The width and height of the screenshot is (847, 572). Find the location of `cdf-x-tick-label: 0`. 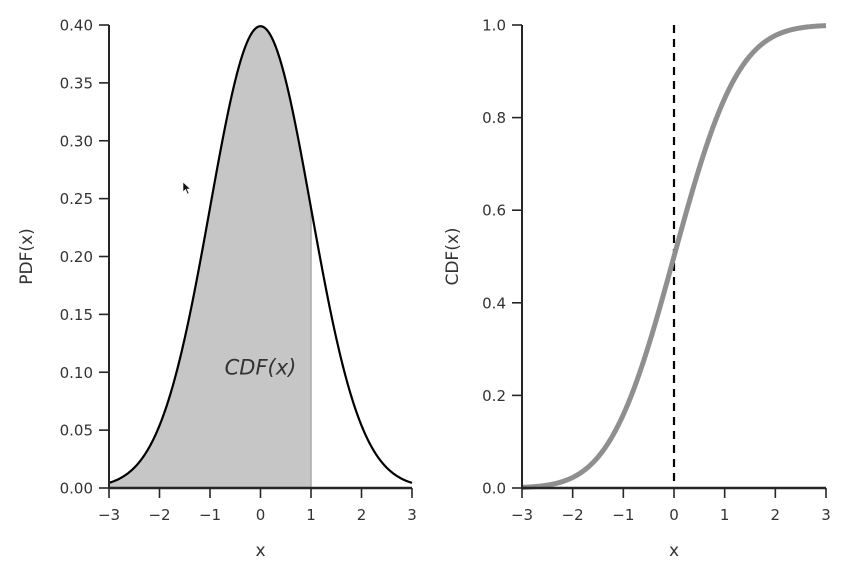

cdf-x-tick-label: 0 is located at coordinates (674, 515).